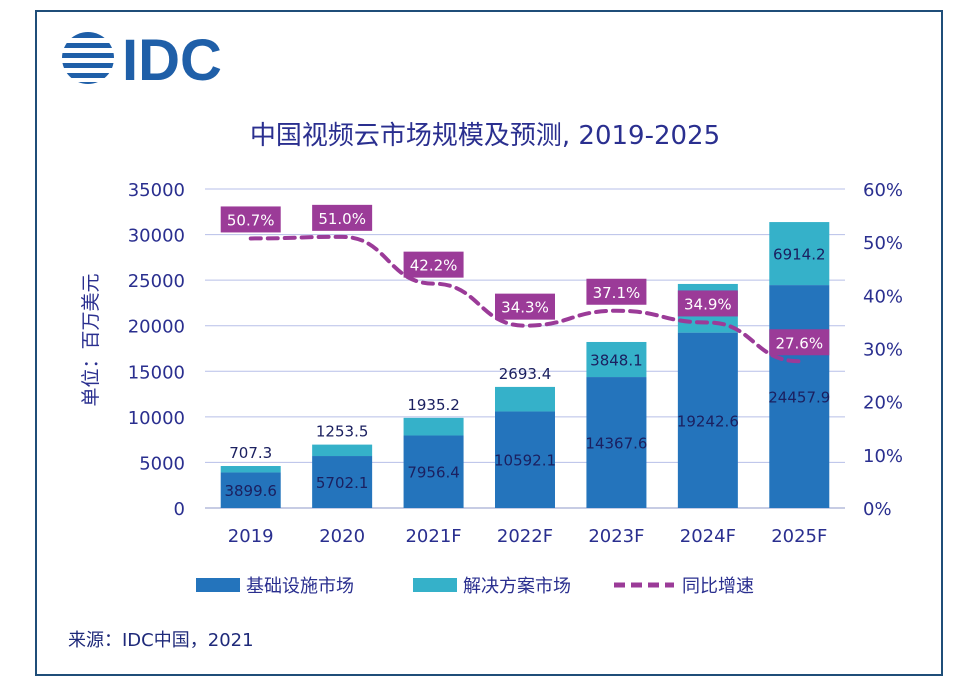 The image size is (970, 687). What do you see at coordinates (156, 327) in the screenshot?
I see `y-tick-label: 20000` at bounding box center [156, 327].